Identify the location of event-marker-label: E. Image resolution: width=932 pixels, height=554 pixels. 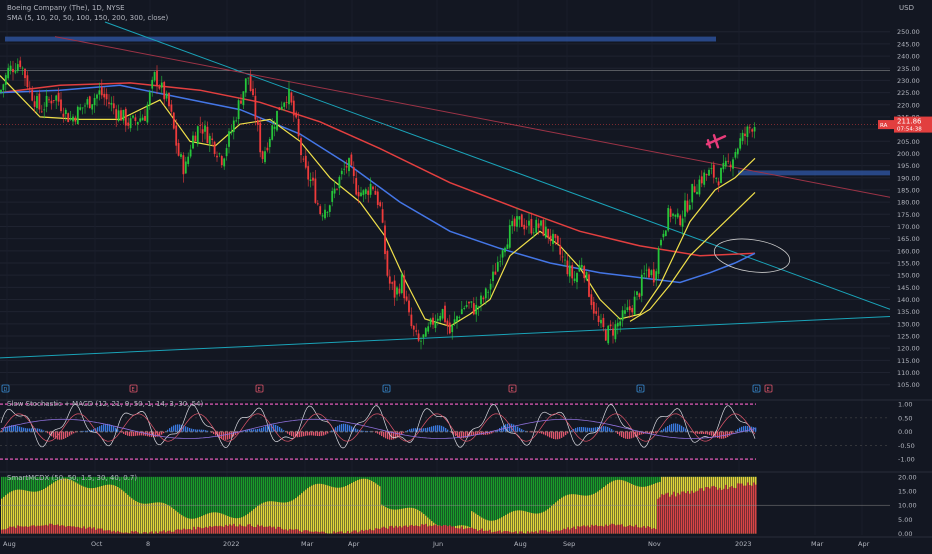
(512, 390).